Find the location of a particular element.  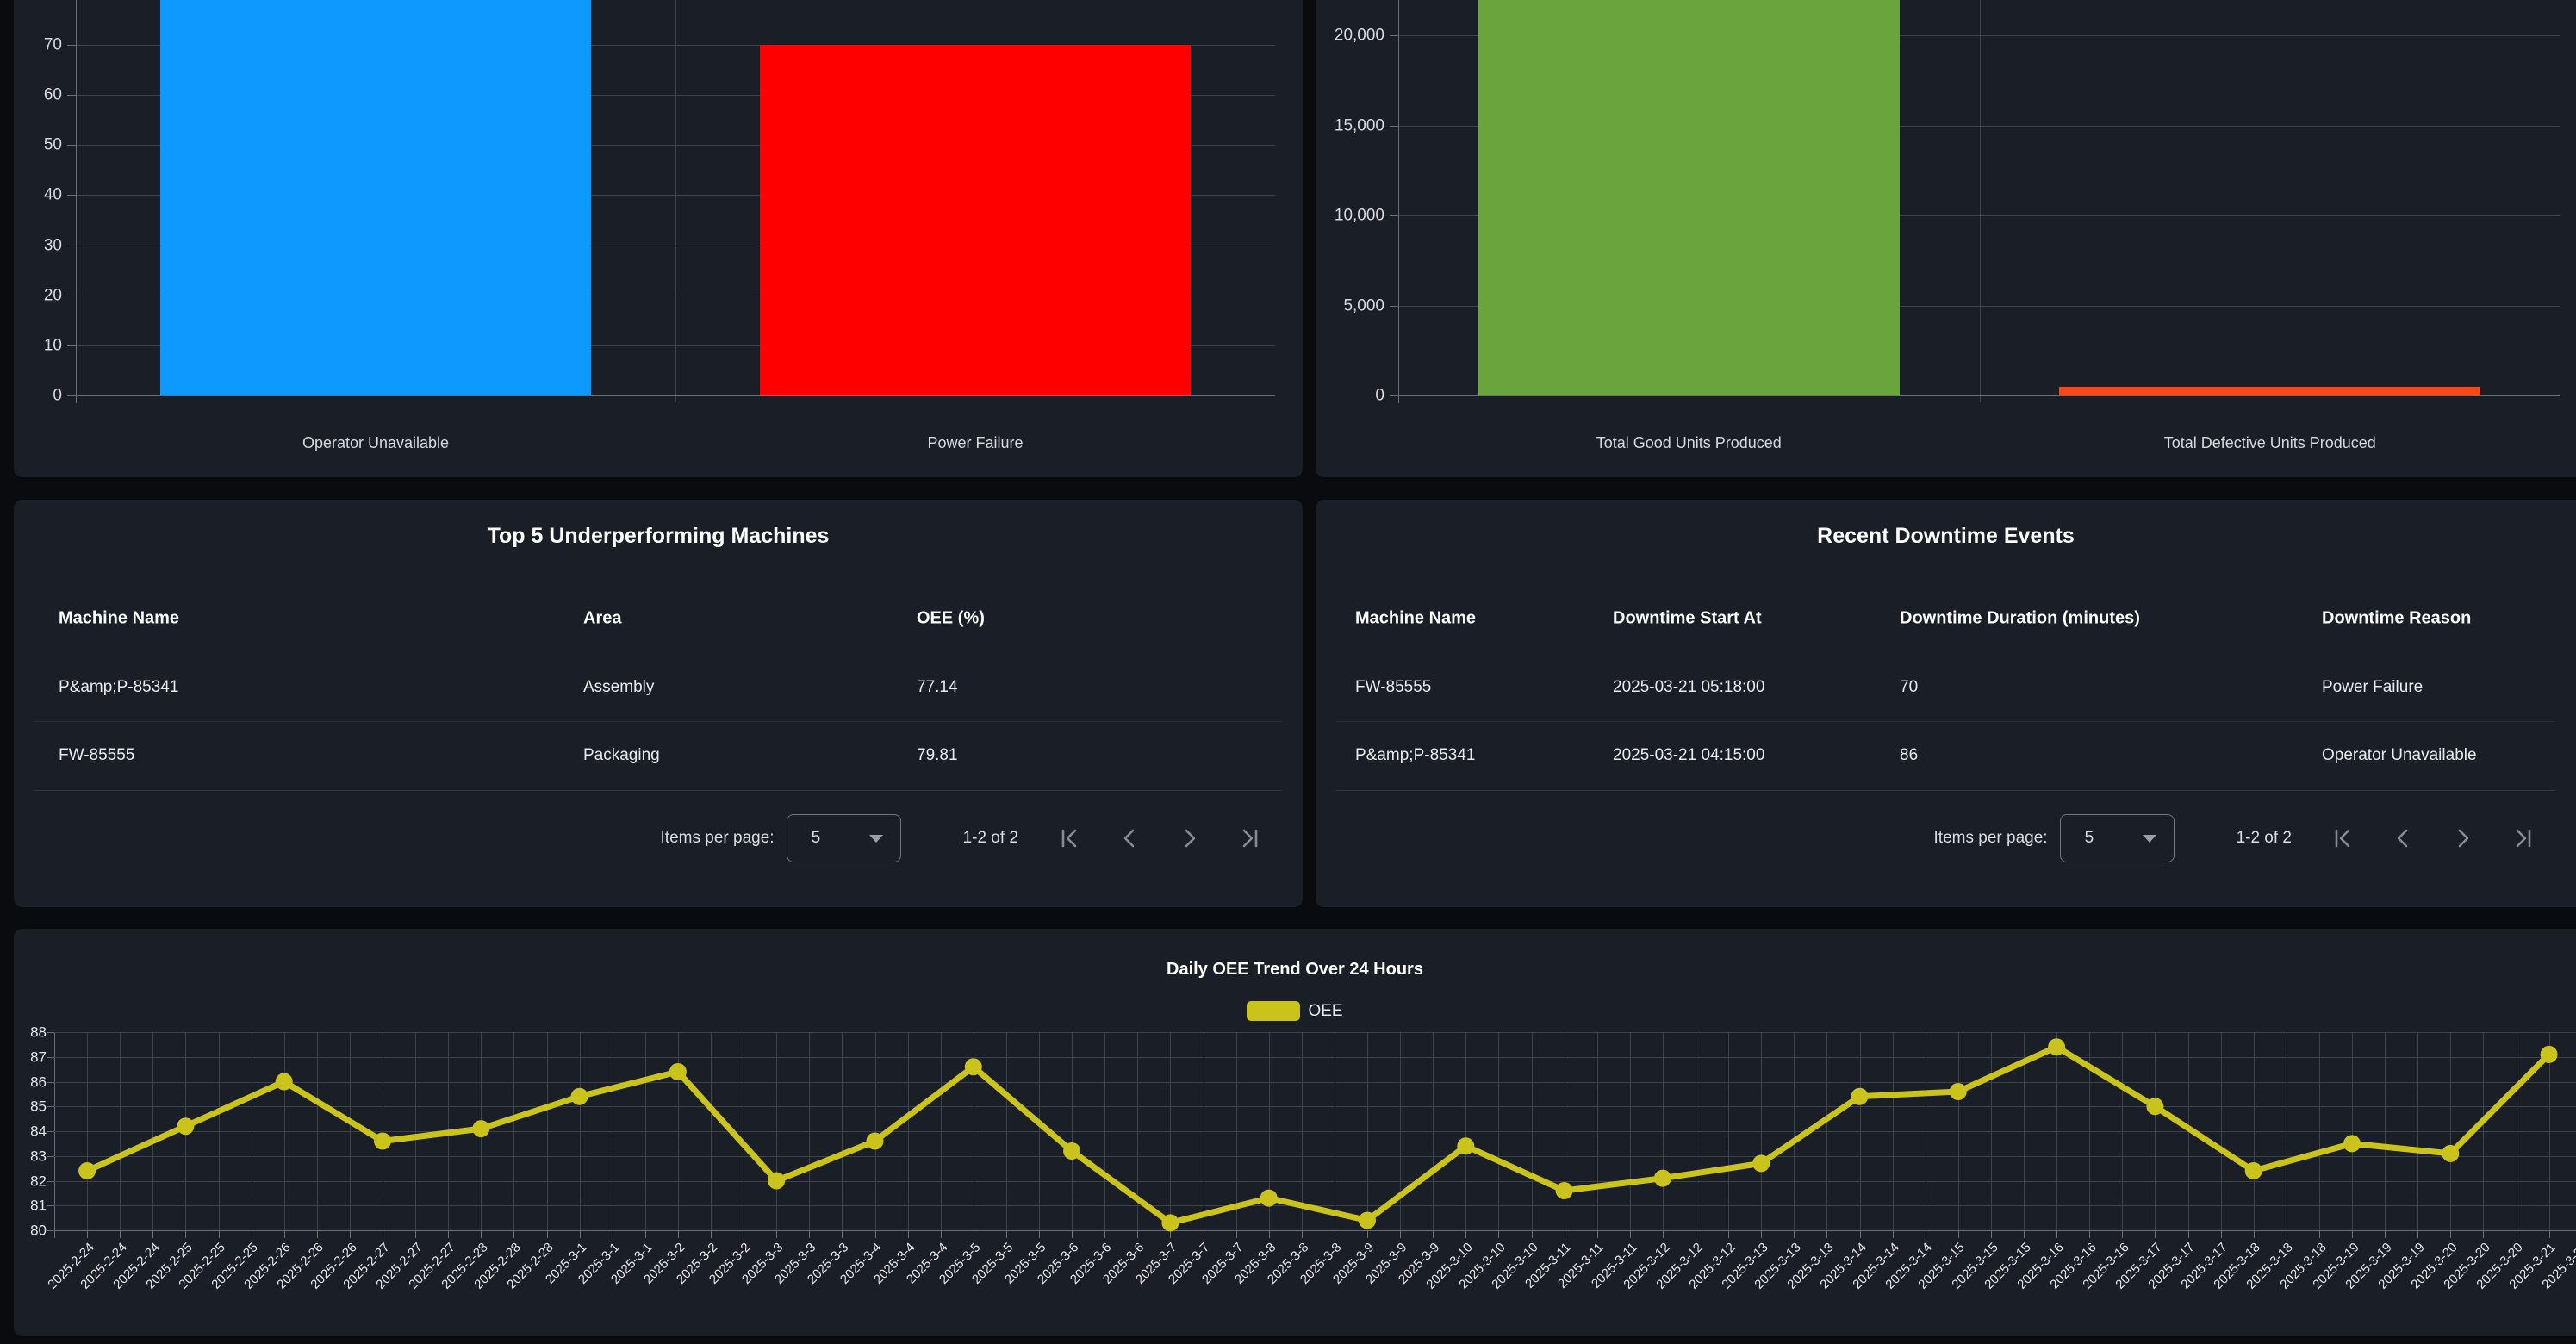

table-title: Top 5 Underperforming Machines is located at coordinates (659, 536).